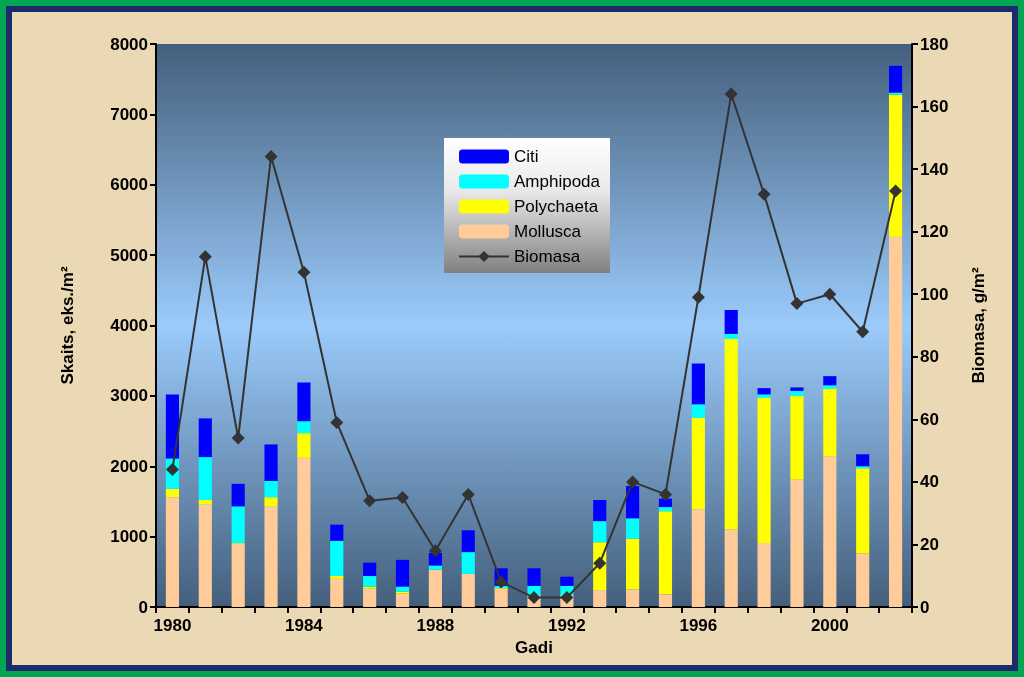  I want to click on x-tick-label: 1992, so click(566, 625).